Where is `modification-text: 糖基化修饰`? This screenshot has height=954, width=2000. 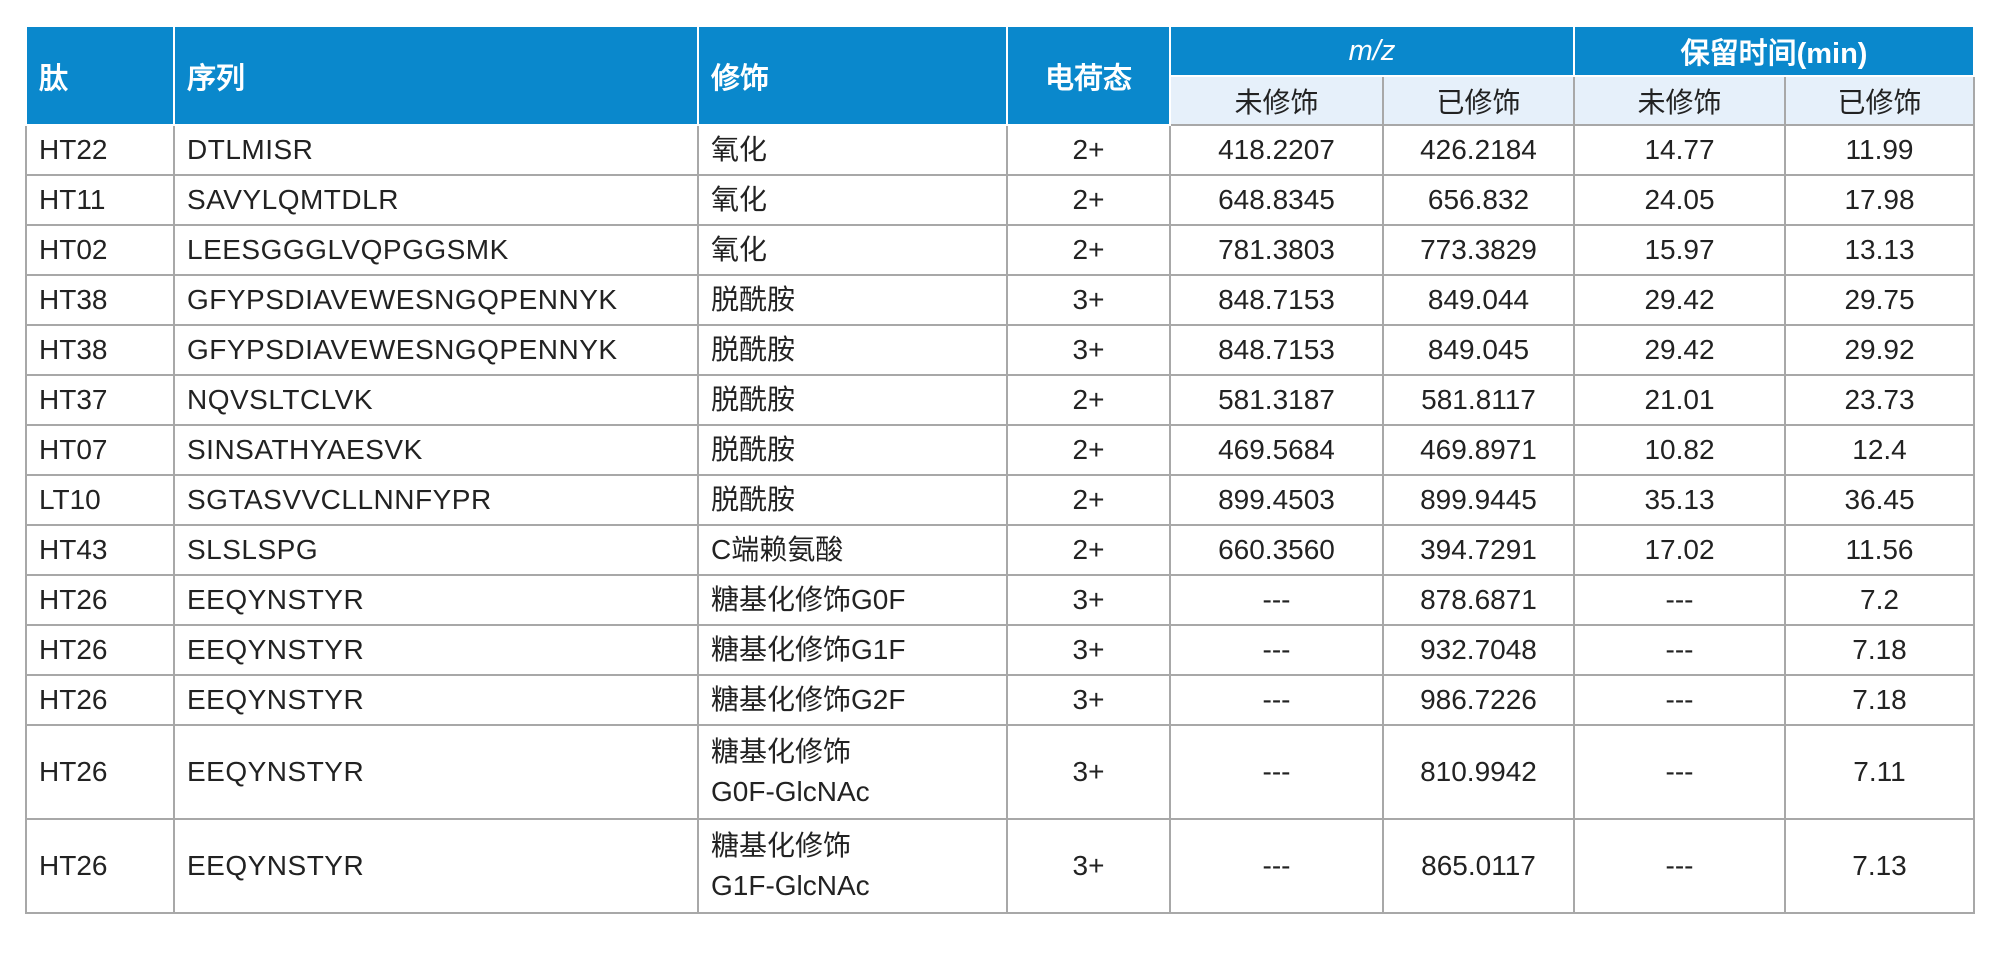
modification-text: 糖基化修饰 is located at coordinates (781, 751).